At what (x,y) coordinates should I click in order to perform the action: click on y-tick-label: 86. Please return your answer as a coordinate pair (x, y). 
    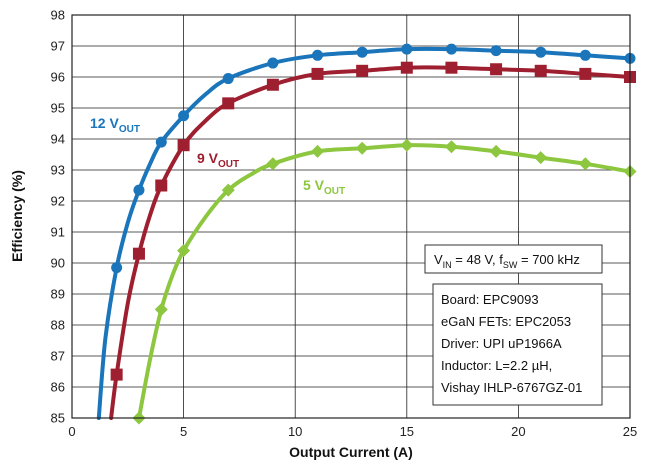
    Looking at the image, I should click on (58, 387).